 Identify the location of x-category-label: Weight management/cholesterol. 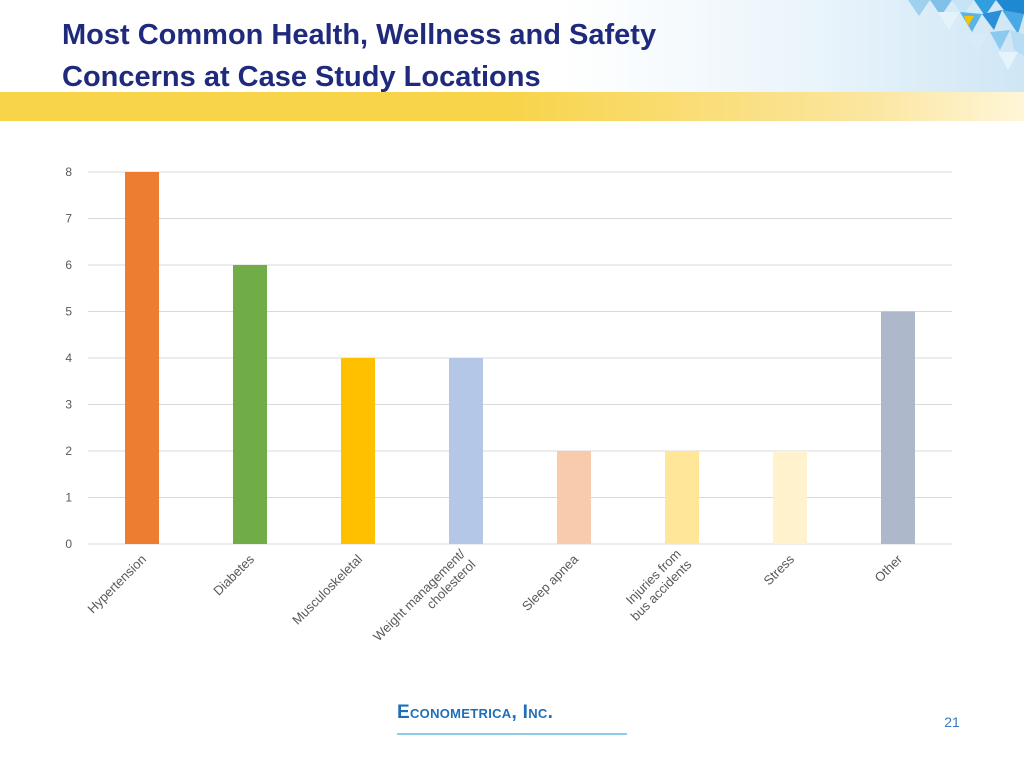
(424, 600).